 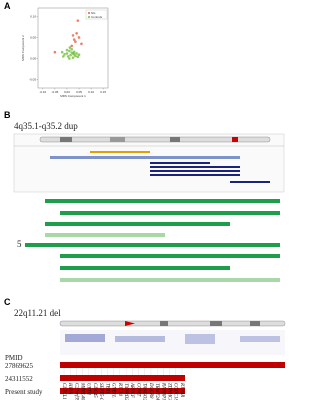 What do you see at coordinates (144, 391) in the screenshot?
I see `gene-label: TANGO2` at bounding box center [144, 391].